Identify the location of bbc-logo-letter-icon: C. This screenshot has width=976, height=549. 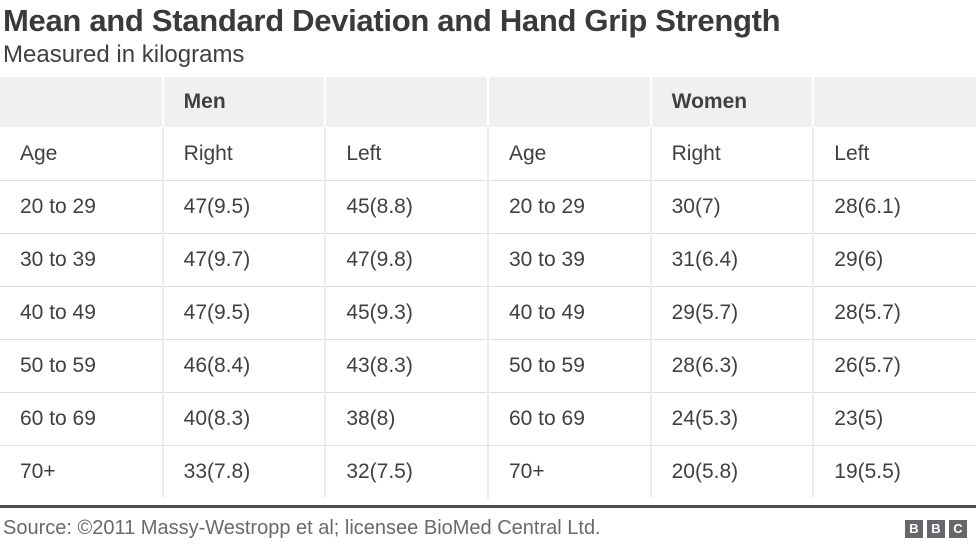
(958, 528).